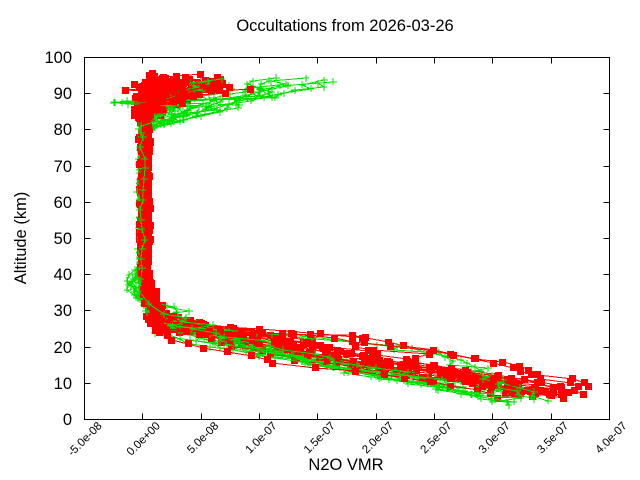  Describe the element at coordinates (344, 26) in the screenshot. I see `svg-text: Occultations from 2026-03-26` at that location.